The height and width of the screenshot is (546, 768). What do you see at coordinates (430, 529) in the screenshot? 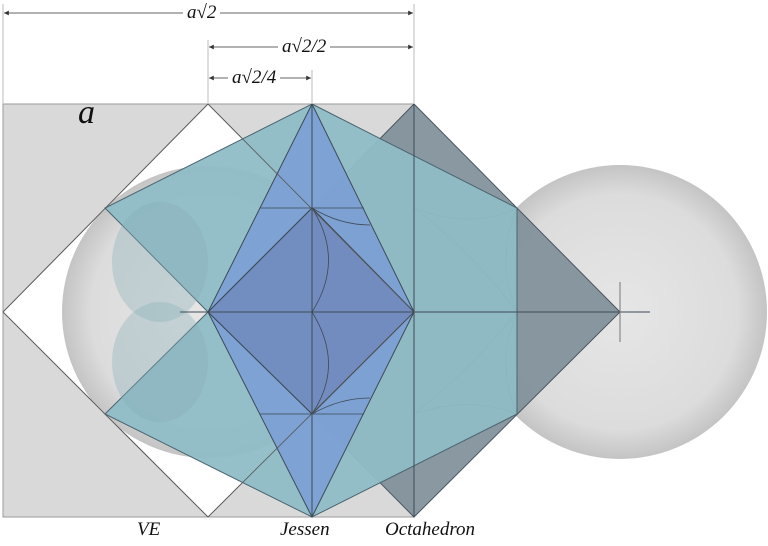
I see `caption-octahedron: Octahedron` at bounding box center [430, 529].